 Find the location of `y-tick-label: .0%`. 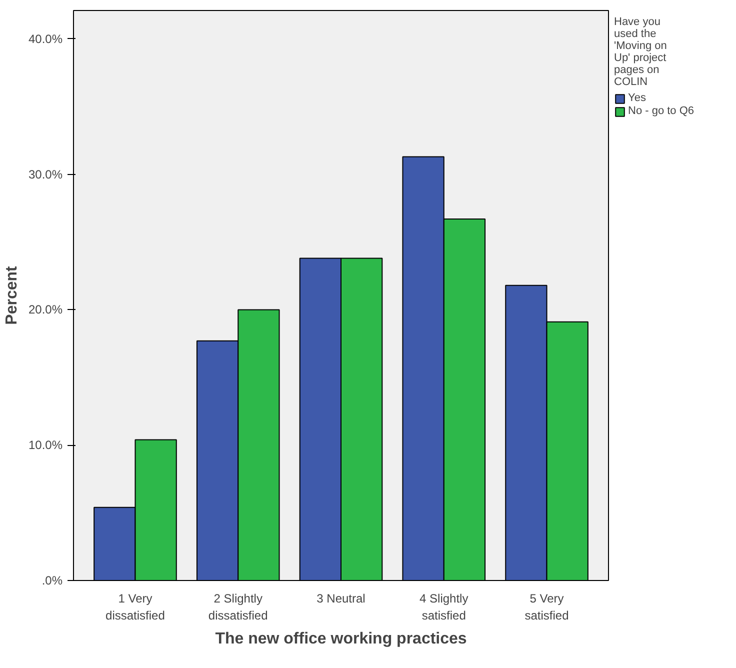

y-tick-label: .0% is located at coordinates (52, 581).